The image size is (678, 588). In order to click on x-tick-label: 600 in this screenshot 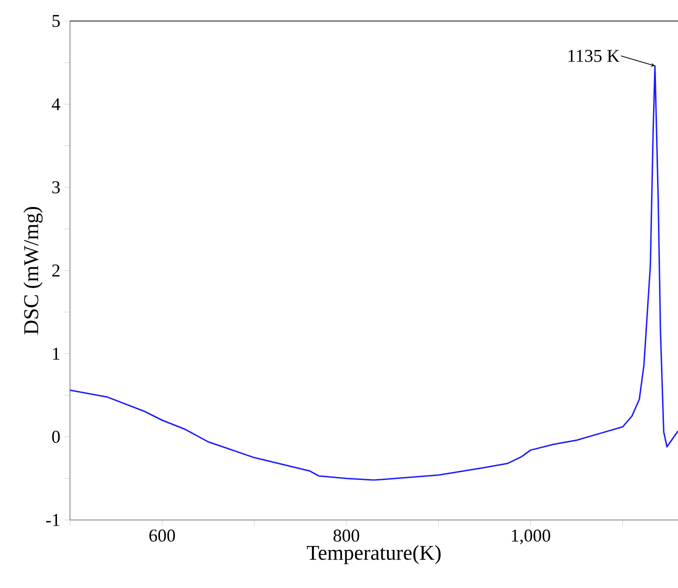, I will do `click(162, 536)`.